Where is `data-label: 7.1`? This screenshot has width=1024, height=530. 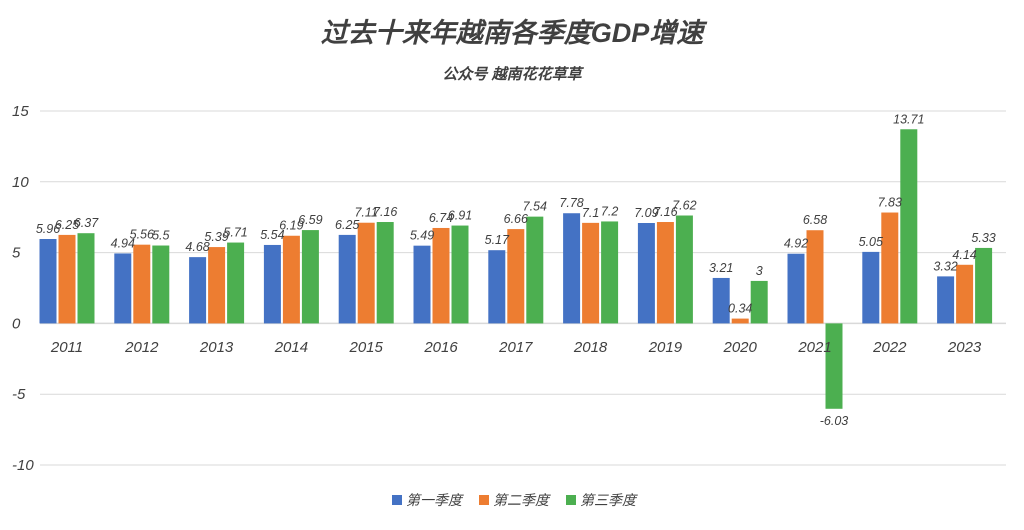
data-label: 7.1 is located at coordinates (590, 213).